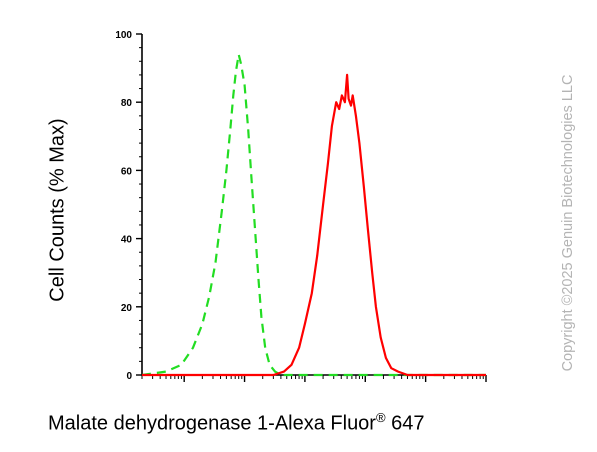  Describe the element at coordinates (380, 417) in the screenshot. I see `x-axis-label-sup: ®` at that location.